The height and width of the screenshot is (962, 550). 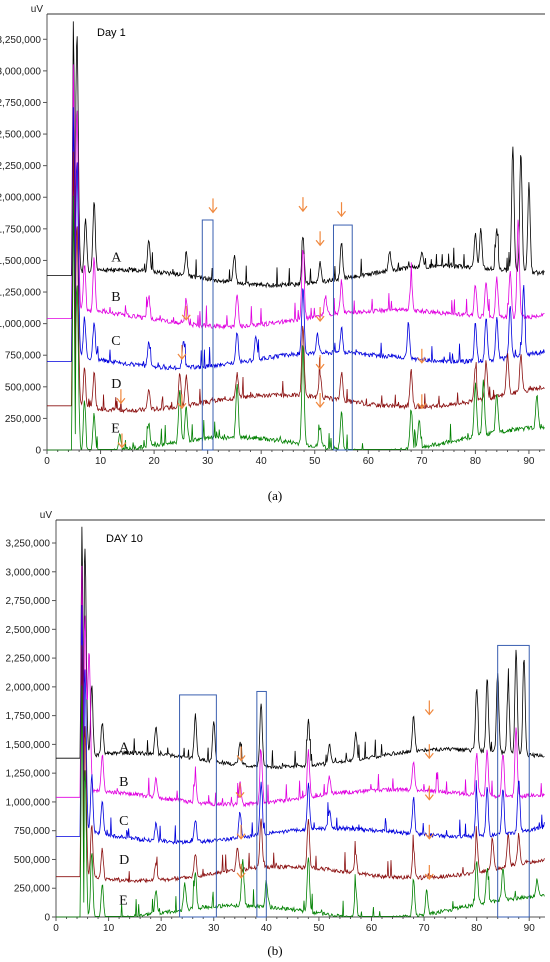 I want to click on y-tick-label: 500,000, so click(x=23, y=387).